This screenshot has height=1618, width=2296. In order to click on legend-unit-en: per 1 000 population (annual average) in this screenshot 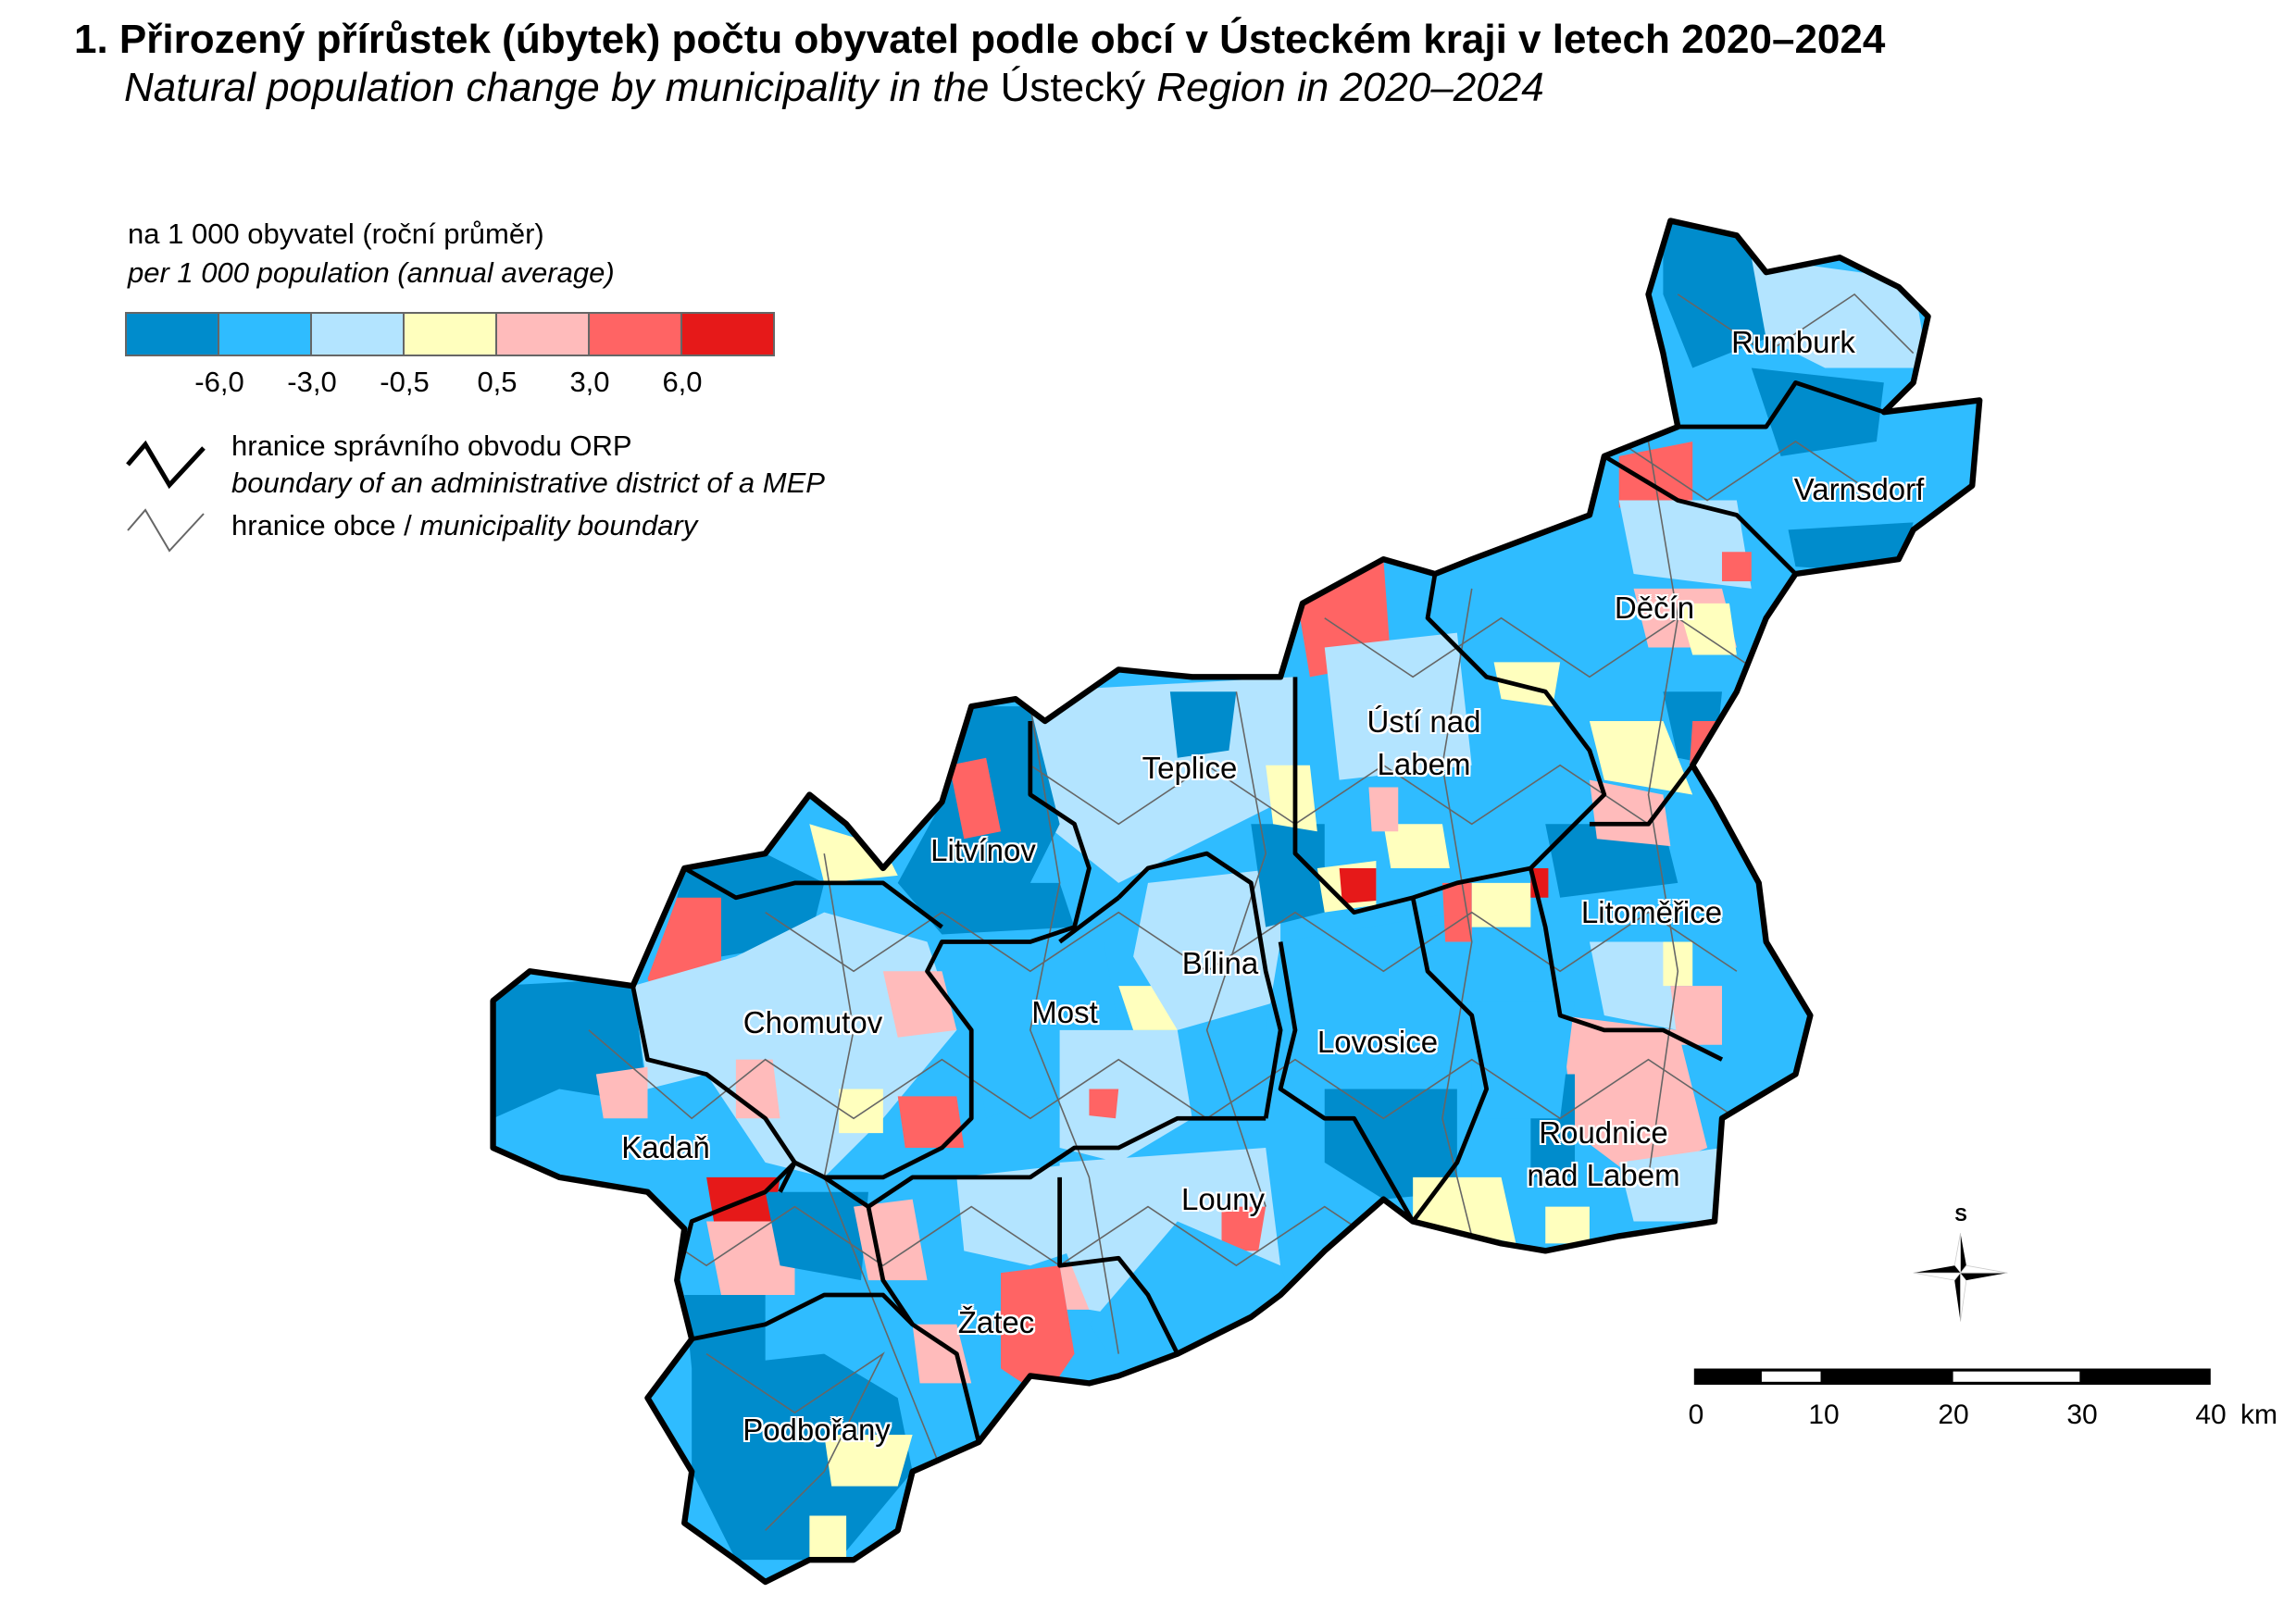, I will do `click(371, 272)`.